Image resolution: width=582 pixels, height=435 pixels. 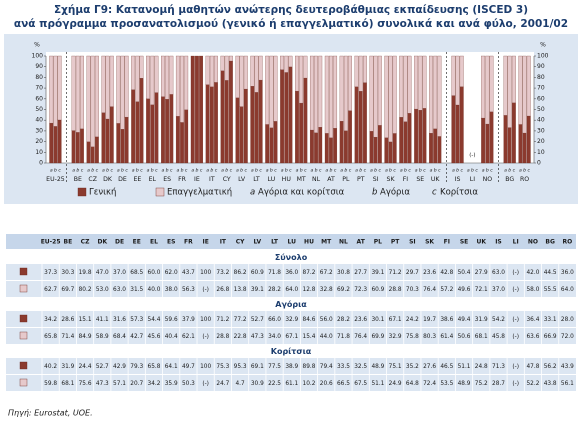 I want to click on table-cell: 50.6, so click(x=464, y=337).